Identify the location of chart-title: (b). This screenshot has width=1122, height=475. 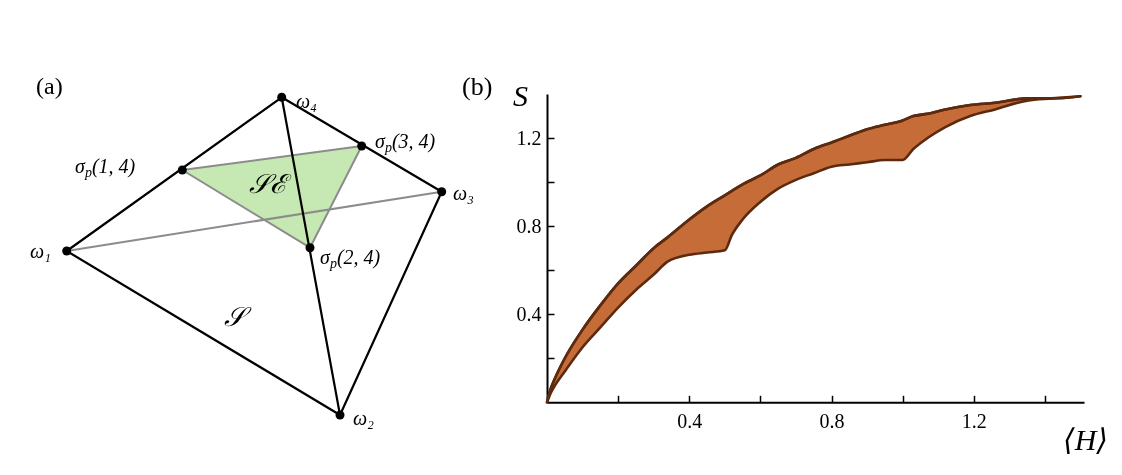
(476, 86).